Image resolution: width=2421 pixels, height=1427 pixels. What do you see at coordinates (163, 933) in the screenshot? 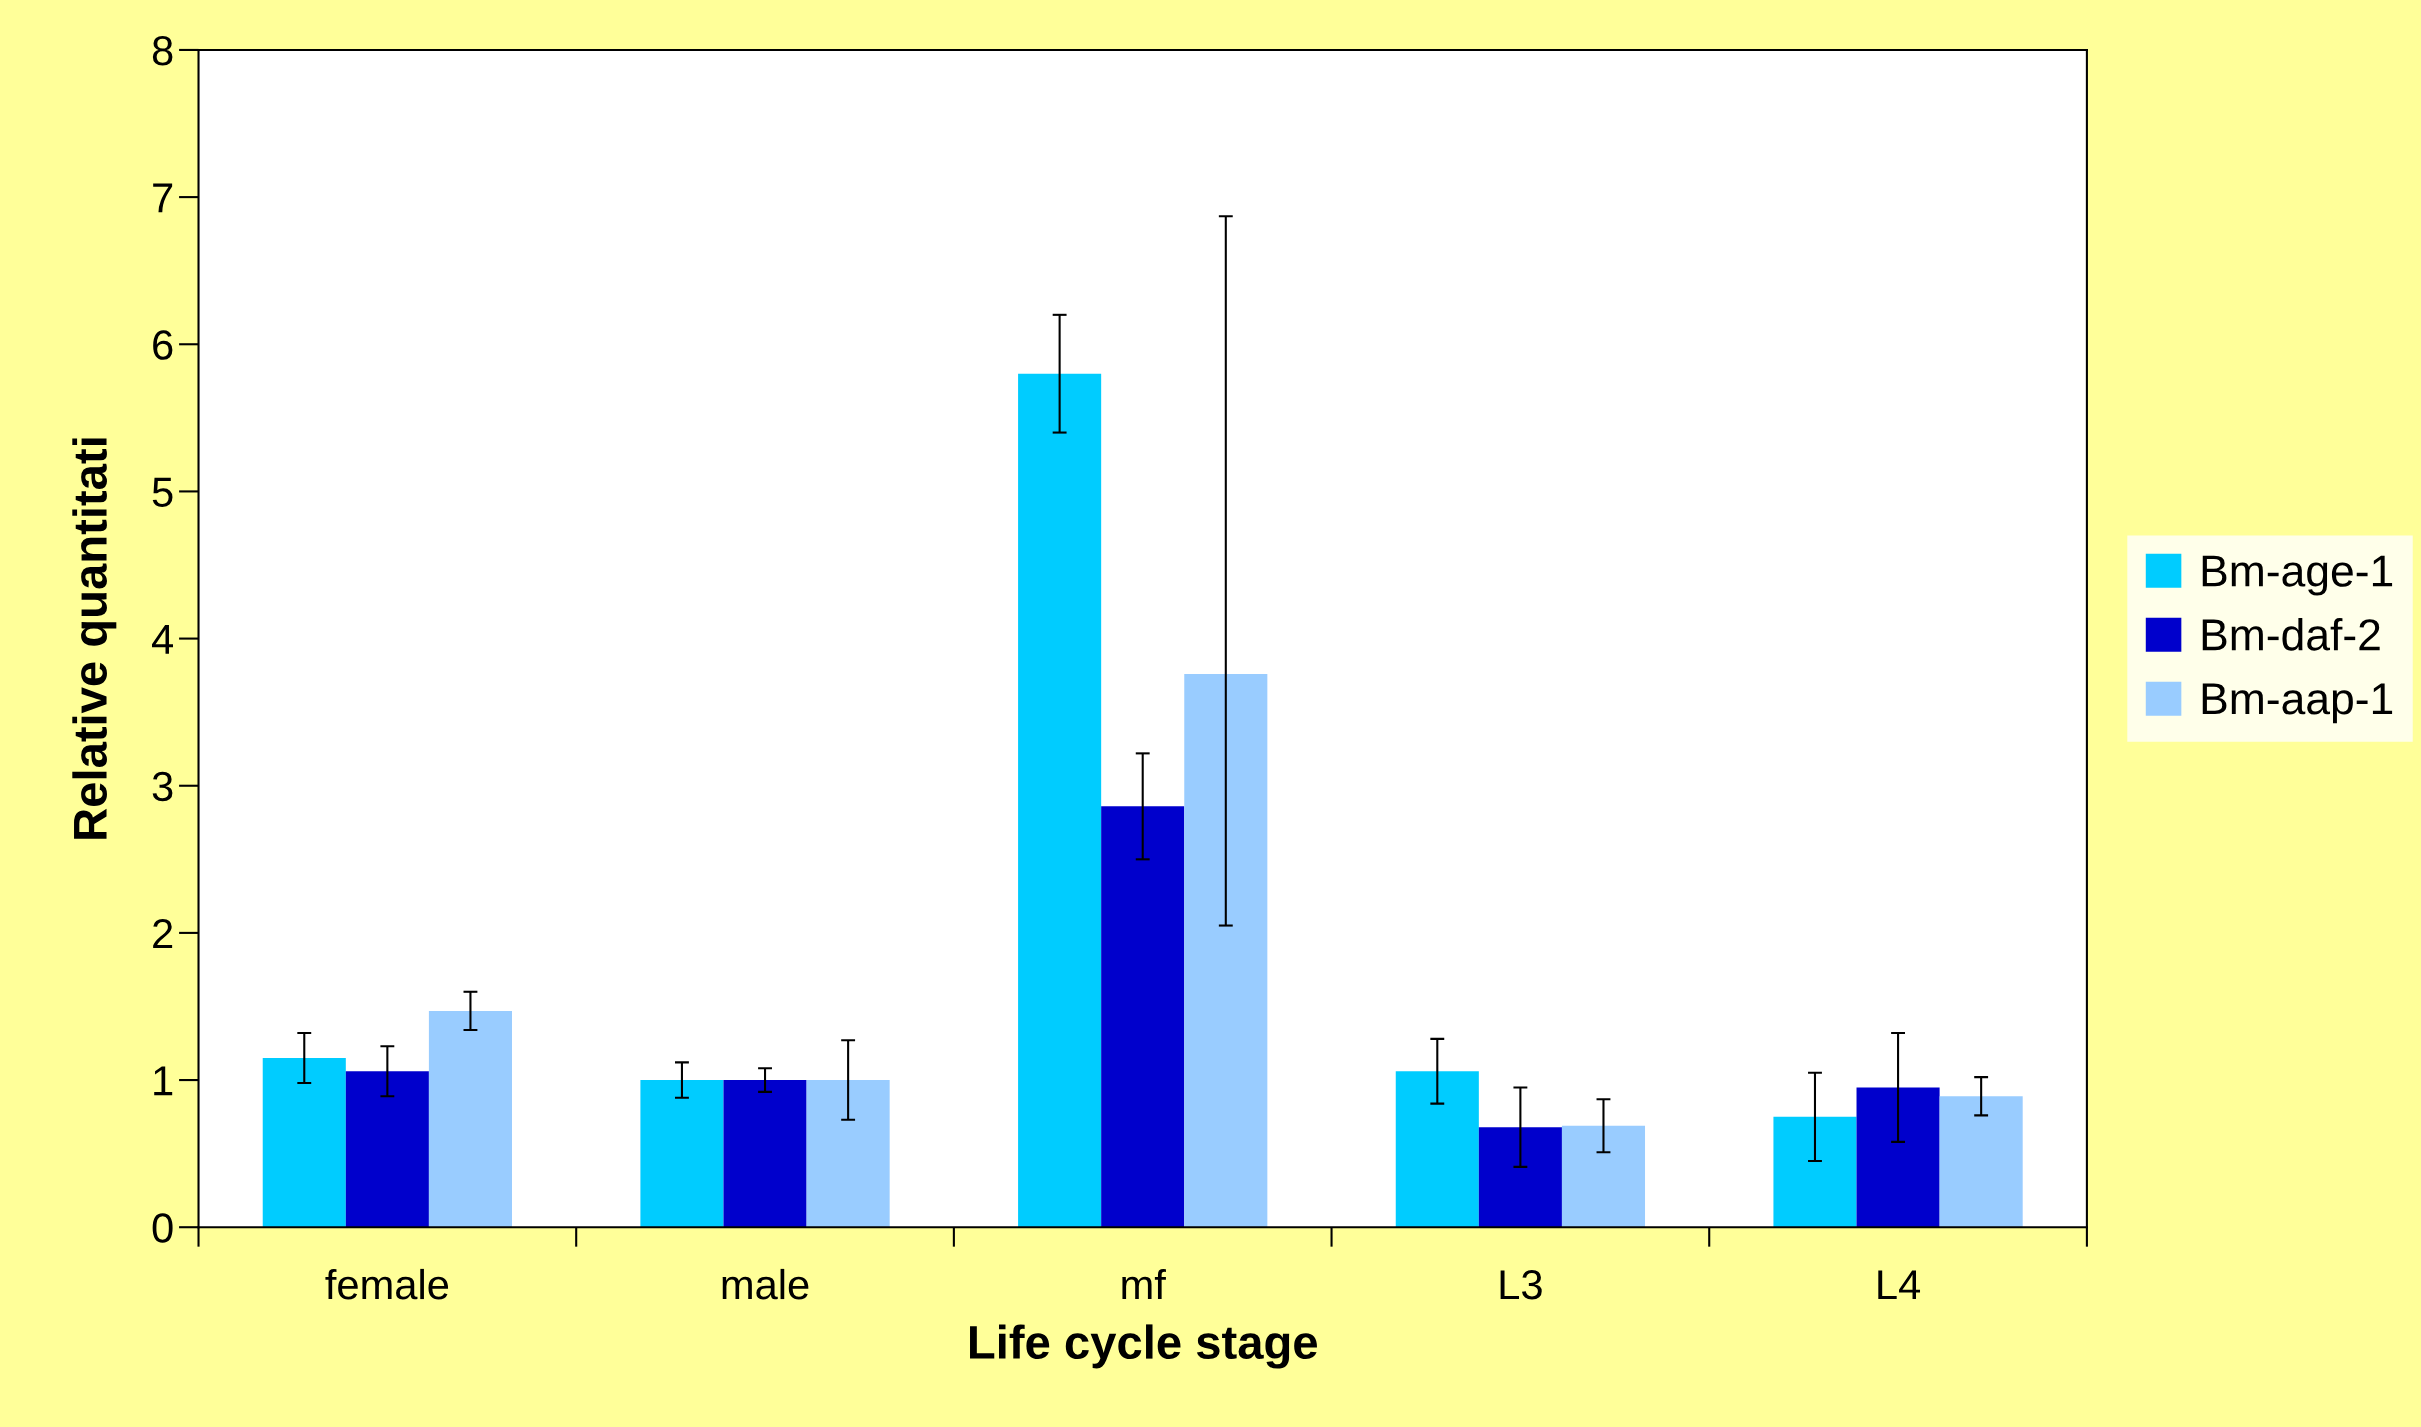
I see `y-tick-label: 2` at bounding box center [163, 933].